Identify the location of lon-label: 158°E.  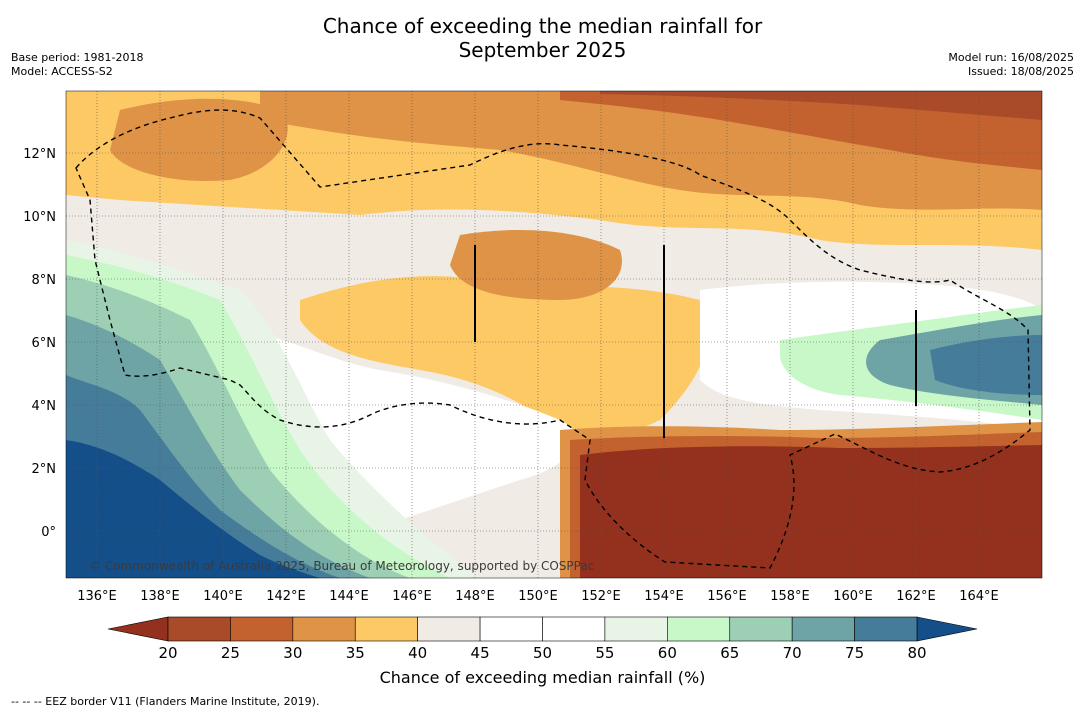
(790, 596).